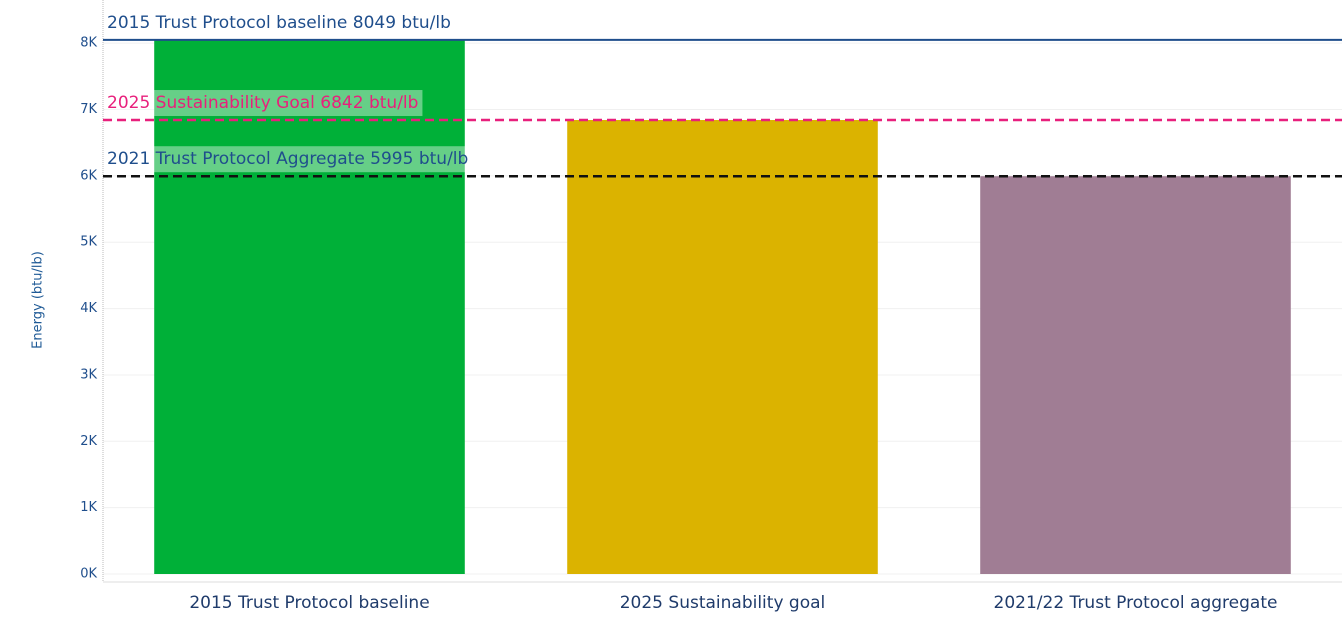  I want to click on y-tick-label: 5K, so click(88, 242).